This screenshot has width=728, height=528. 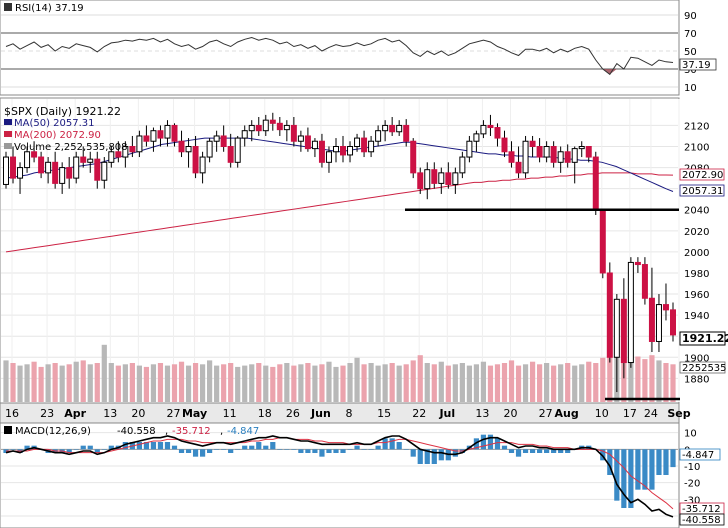 I want to click on date-tick-label: 8, so click(x=349, y=413).